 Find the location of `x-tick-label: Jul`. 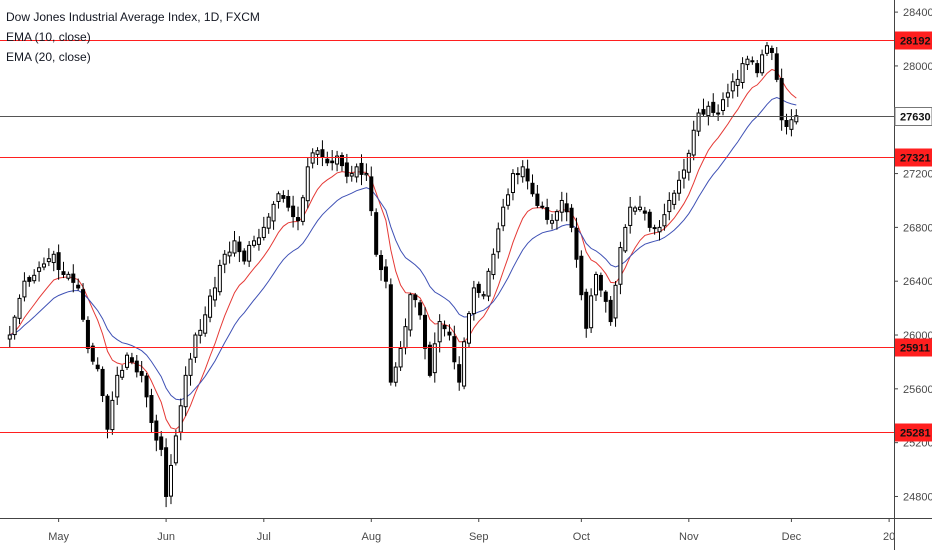

x-tick-label: Jul is located at coordinates (264, 537).